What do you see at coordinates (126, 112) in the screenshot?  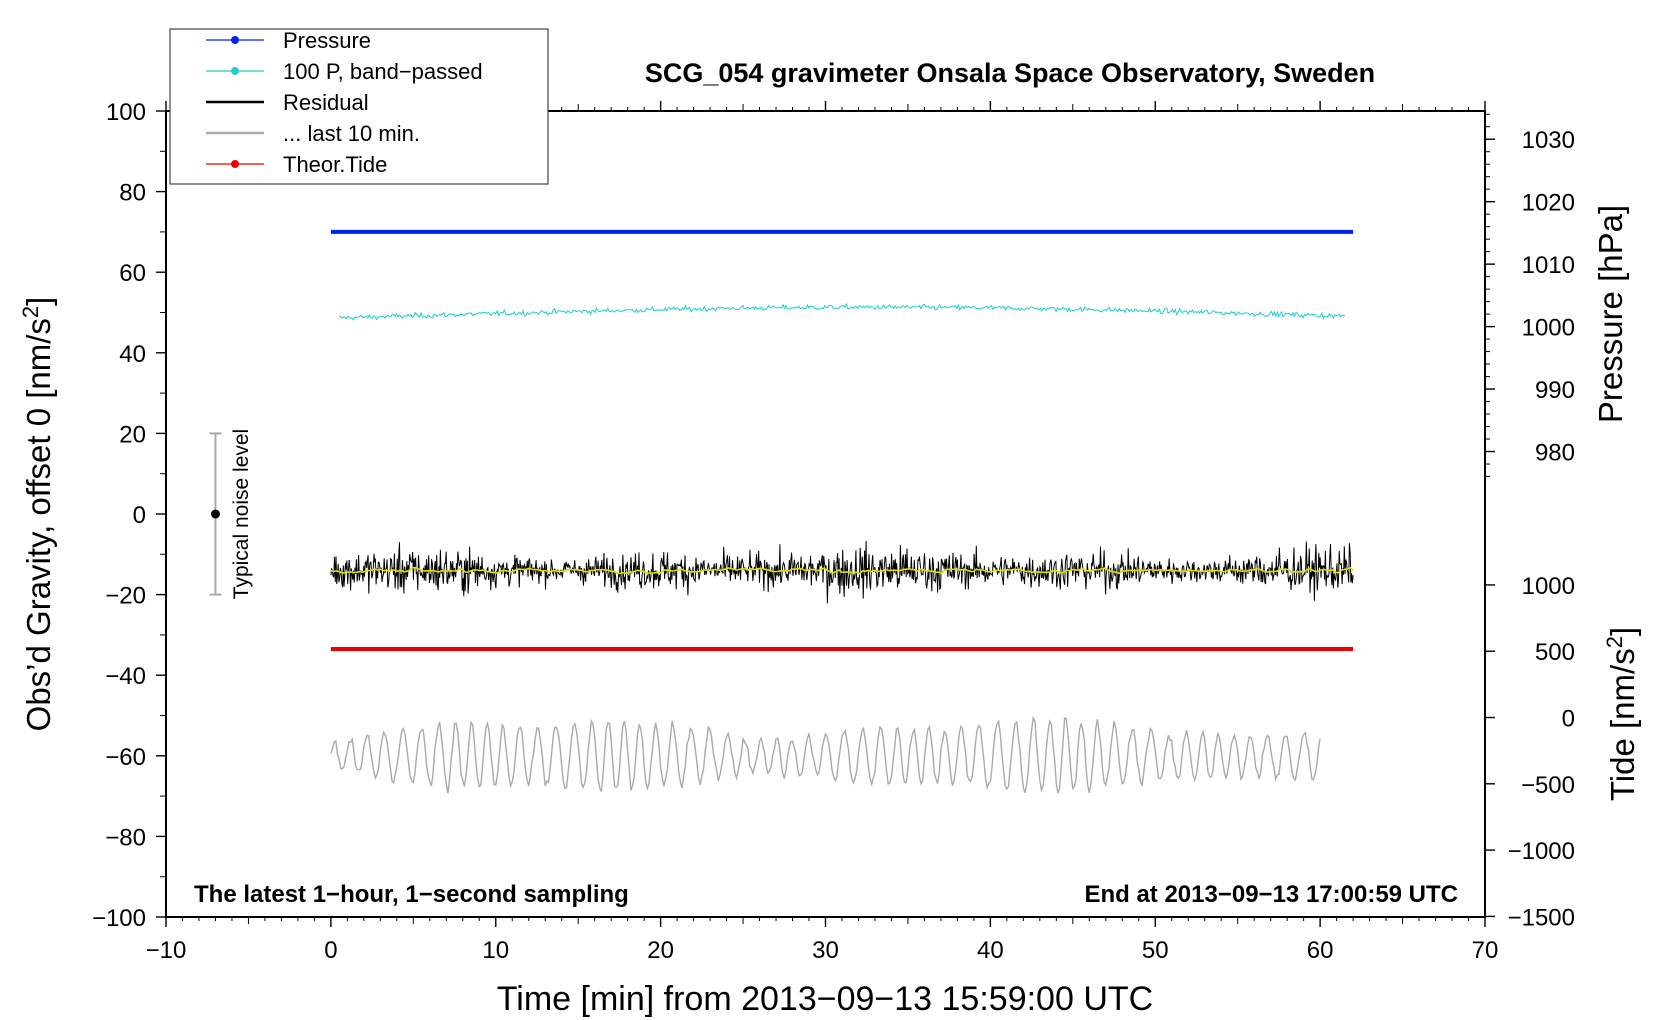 I see `y-tick-label: 100` at bounding box center [126, 112].